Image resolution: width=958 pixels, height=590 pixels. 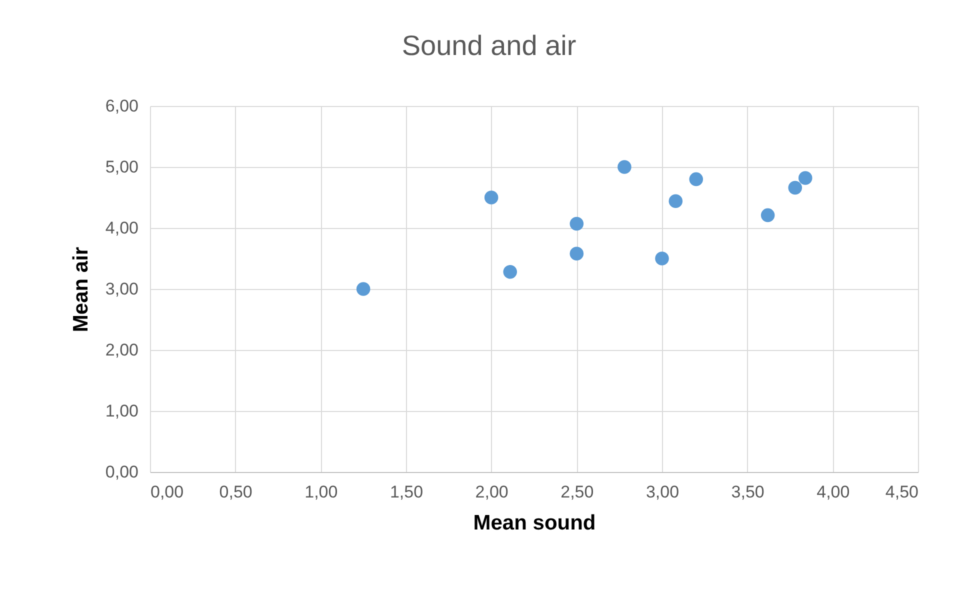 What do you see at coordinates (577, 492) in the screenshot?
I see `x-tick-label: 2,50` at bounding box center [577, 492].